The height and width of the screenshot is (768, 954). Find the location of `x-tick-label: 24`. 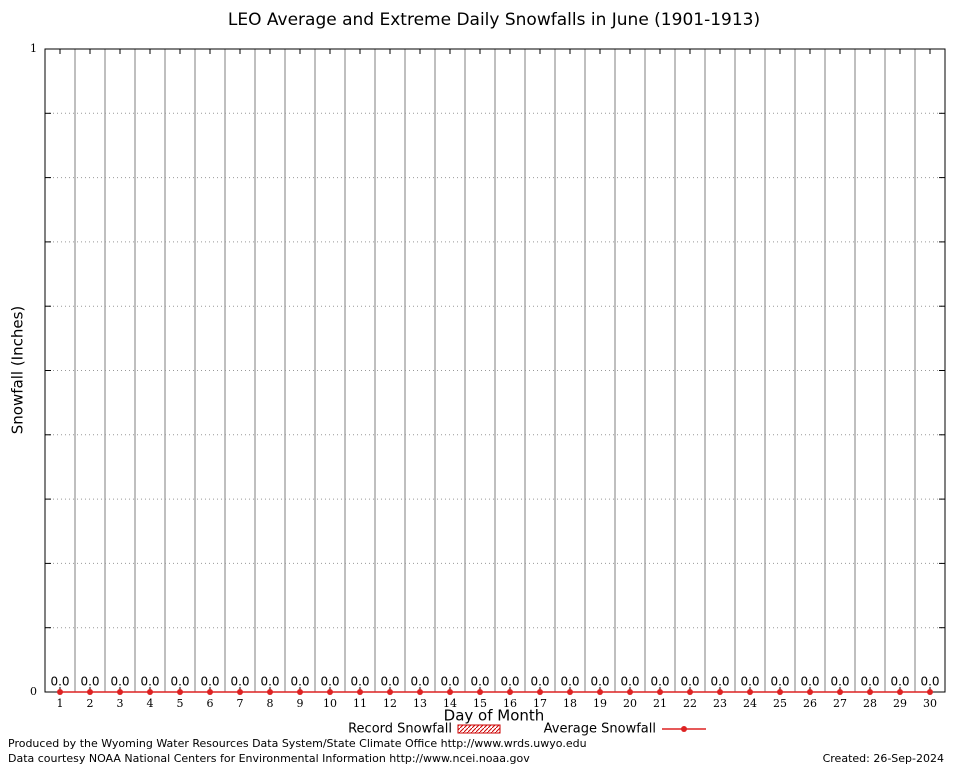

x-tick-label: 24 is located at coordinates (750, 703).